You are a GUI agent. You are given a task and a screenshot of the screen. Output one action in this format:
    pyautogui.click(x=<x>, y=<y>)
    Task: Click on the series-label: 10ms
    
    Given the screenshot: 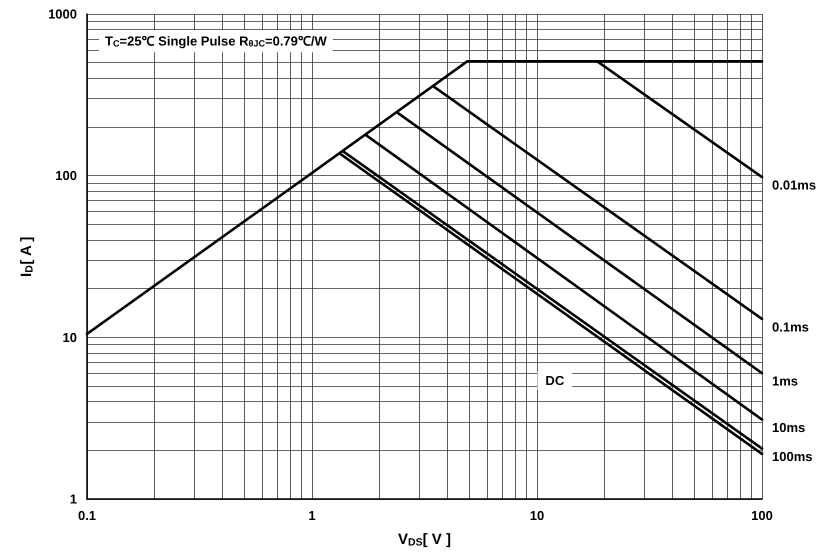 What is the action you would take?
    pyautogui.click(x=789, y=428)
    